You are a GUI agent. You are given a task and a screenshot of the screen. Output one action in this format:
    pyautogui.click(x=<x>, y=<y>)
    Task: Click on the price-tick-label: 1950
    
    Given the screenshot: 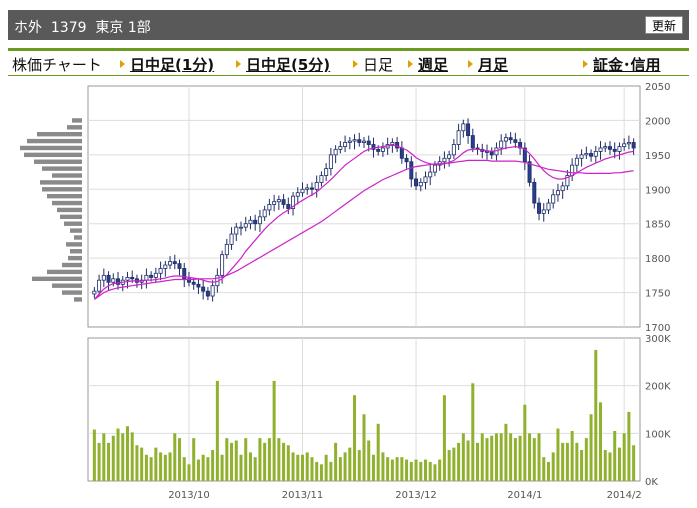 What is the action you would take?
    pyautogui.click(x=657, y=156)
    